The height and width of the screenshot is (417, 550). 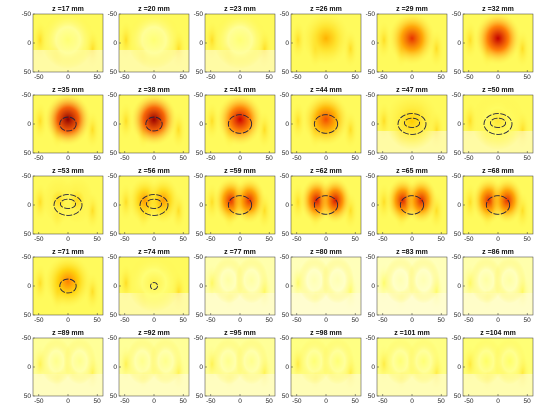 I want to click on panel-title: z =68 mm, so click(x=498, y=171).